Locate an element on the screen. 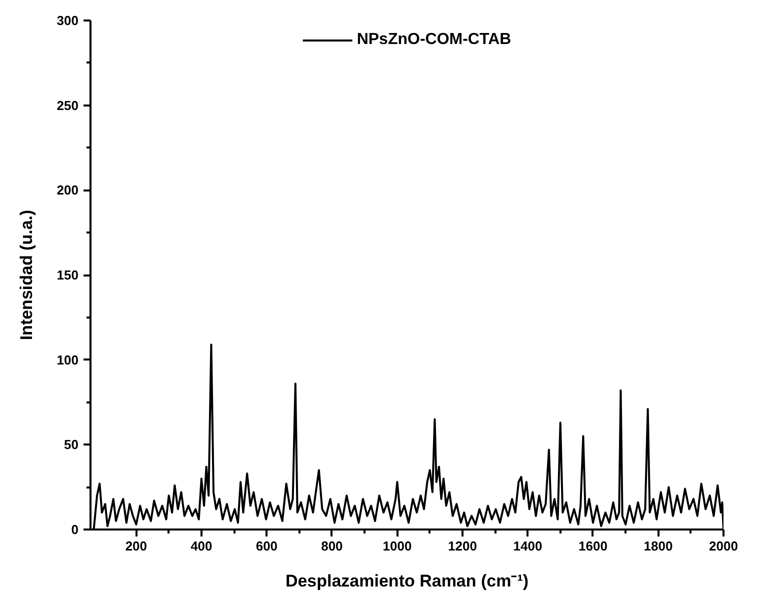 The width and height of the screenshot is (763, 599). x-tick-label: 800 is located at coordinates (332, 546).